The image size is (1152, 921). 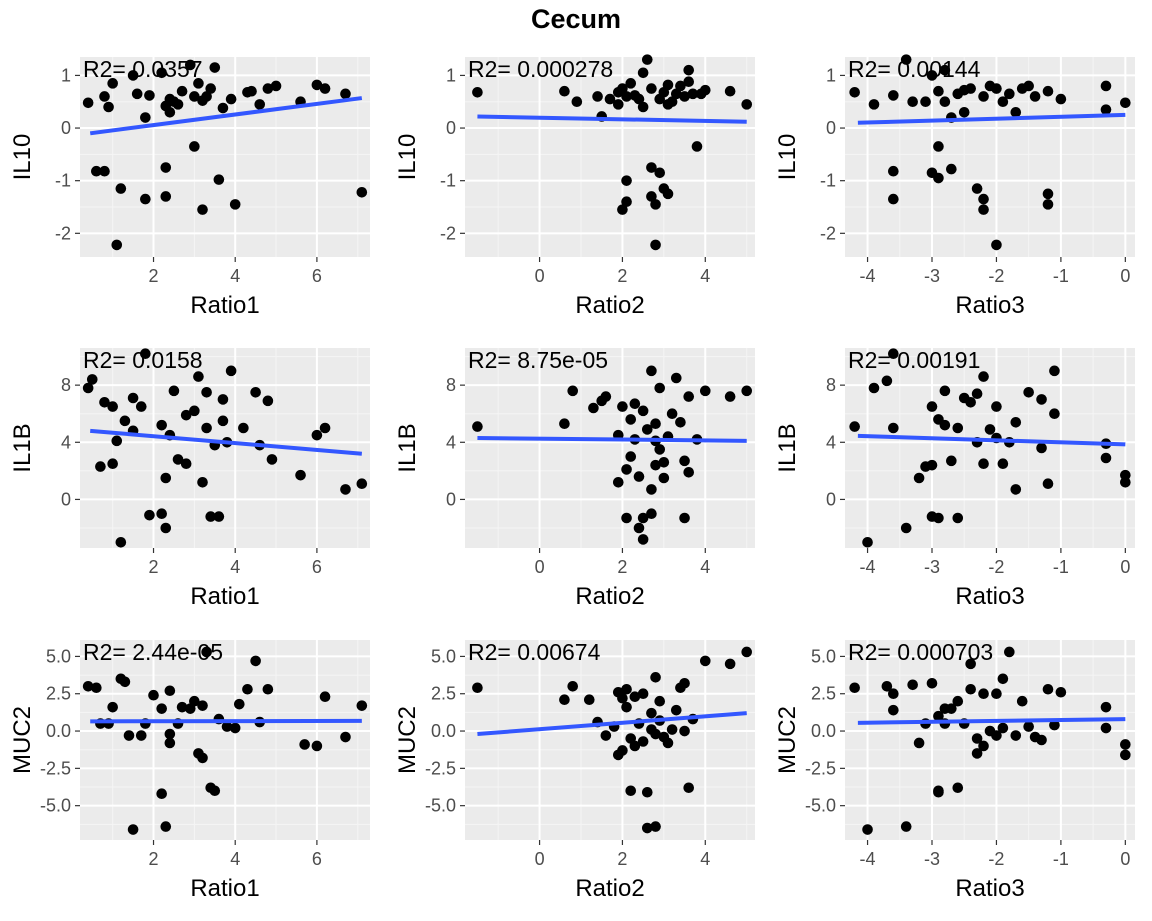 I want to click on y-axis-title: MUC2, so click(x=407, y=740).